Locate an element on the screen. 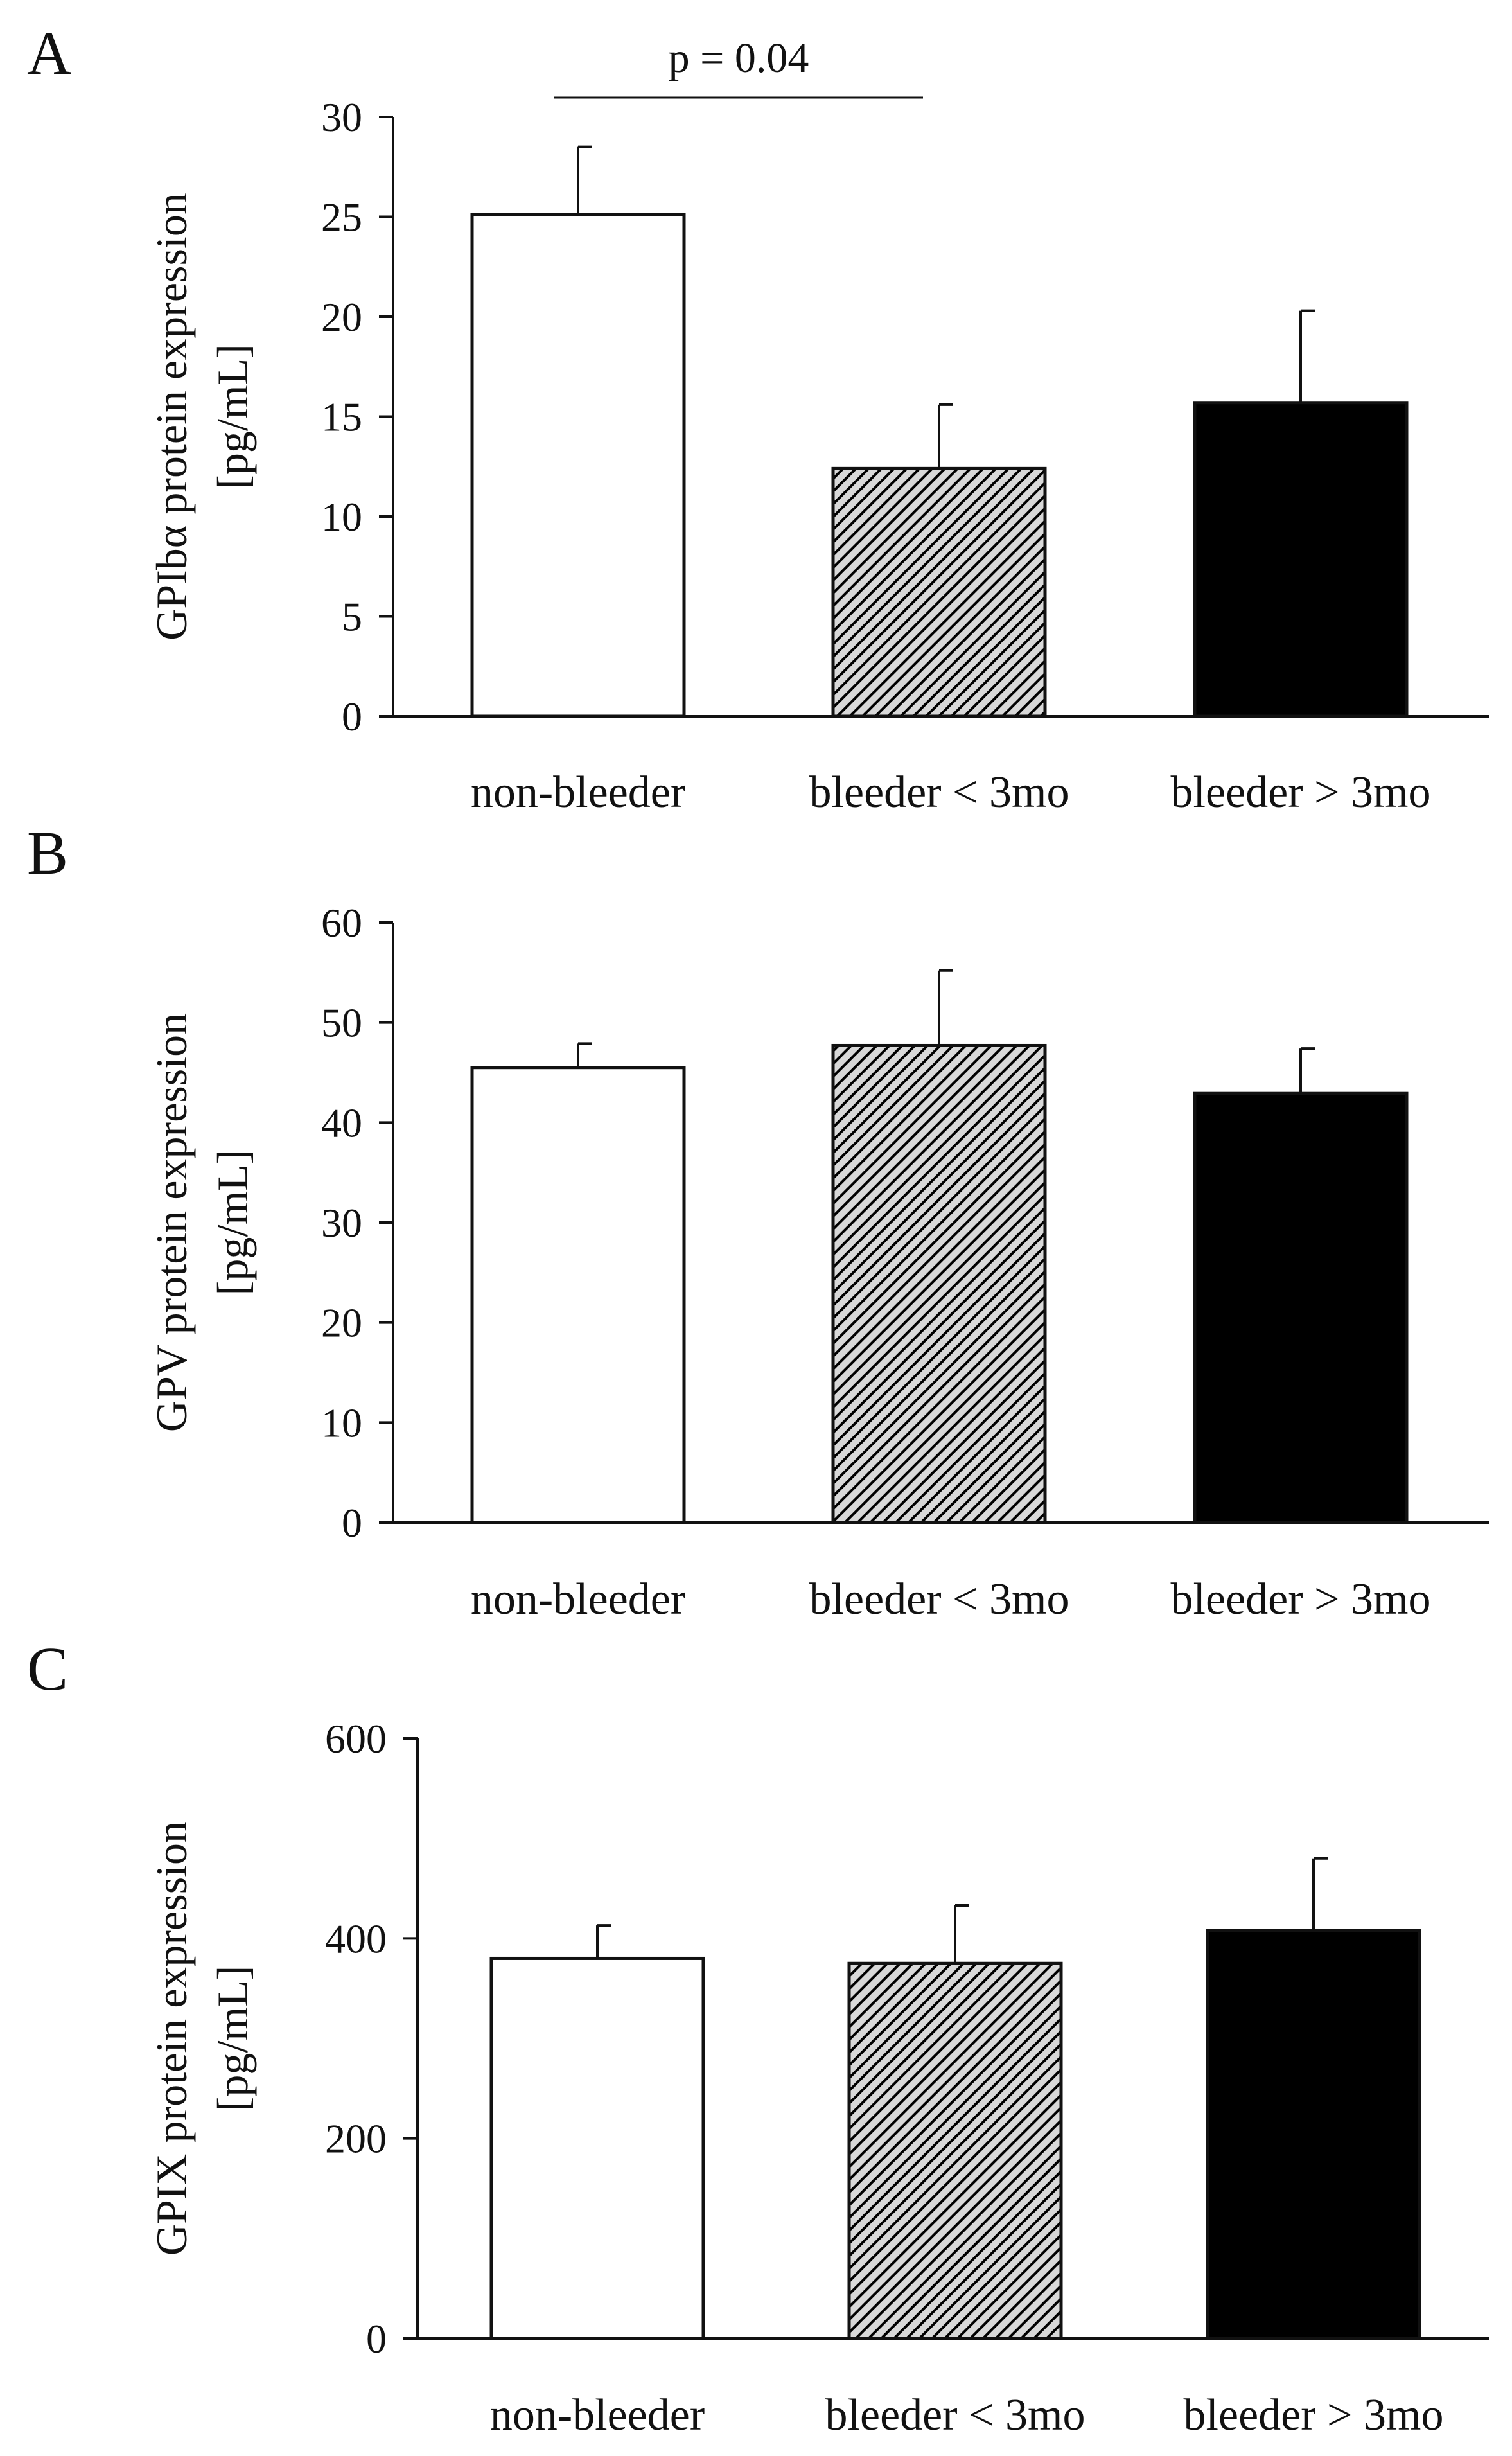 This screenshot has width=1512, height=2456. y-tick-label: 15 is located at coordinates (342, 417).